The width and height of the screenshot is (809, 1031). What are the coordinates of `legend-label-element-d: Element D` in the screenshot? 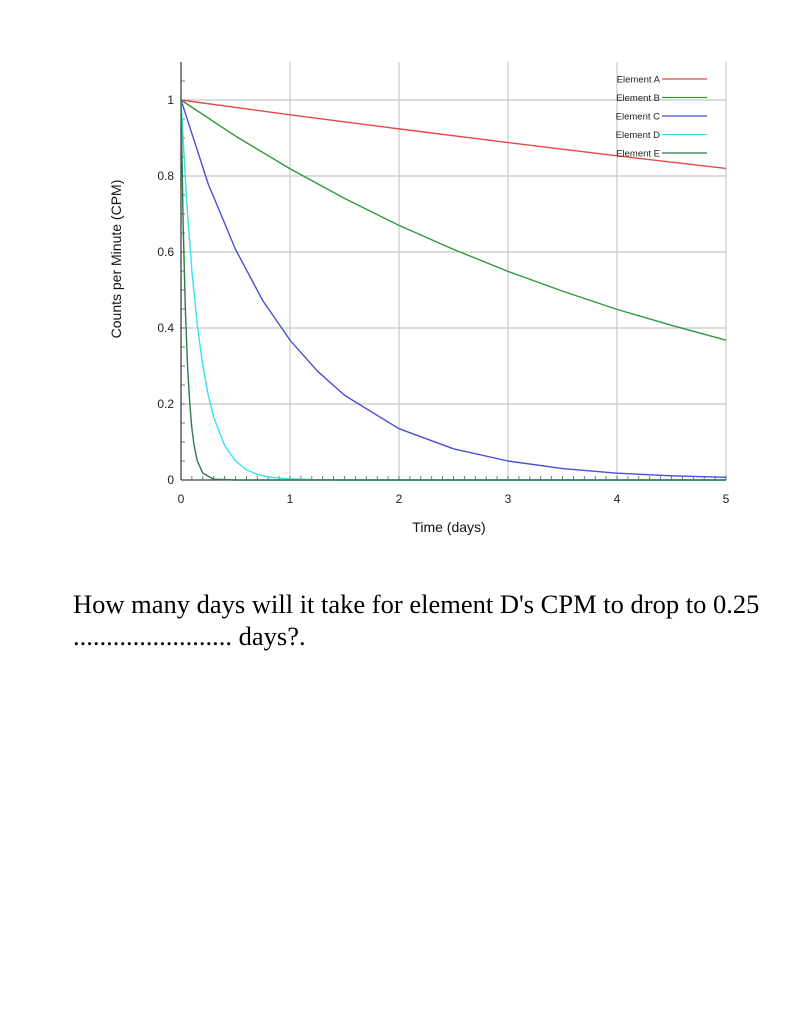 It's located at (638, 135).